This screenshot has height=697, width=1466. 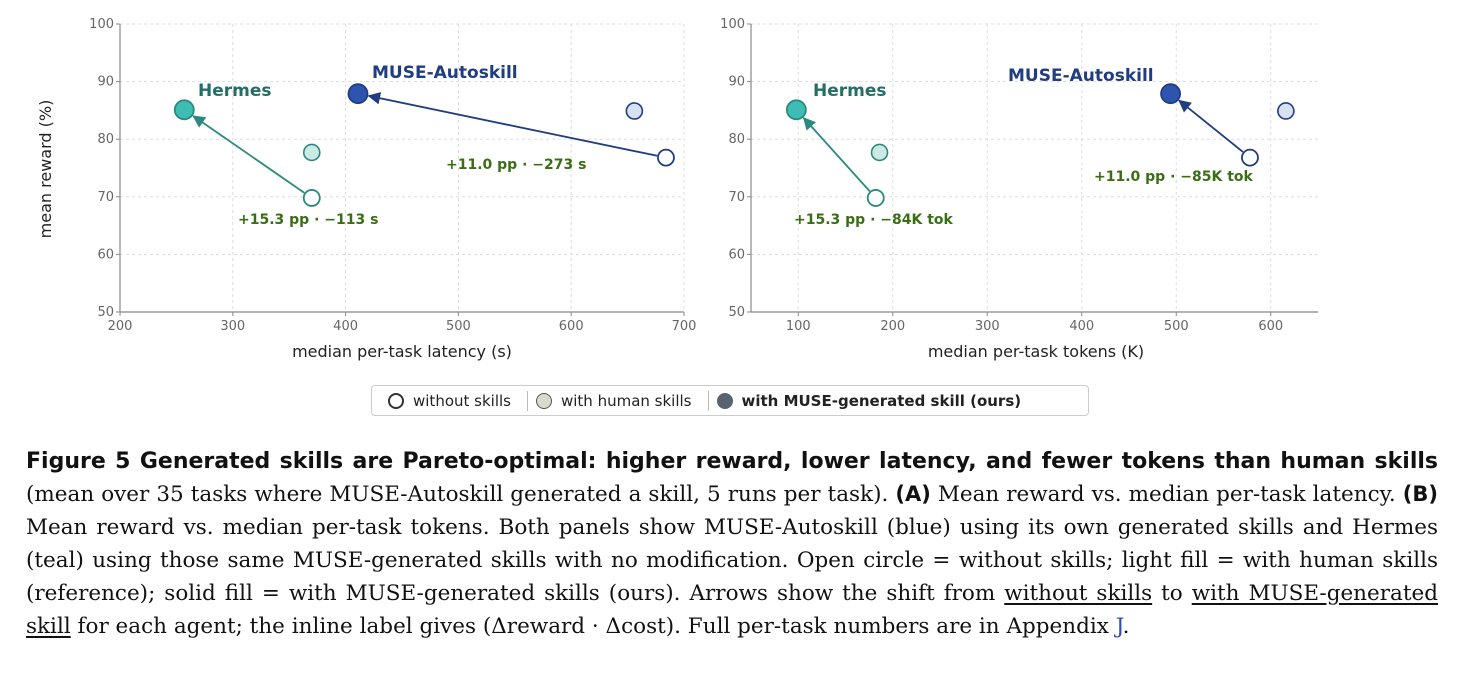 I want to click on panel-a-xlabel: median per-task latency (s), so click(x=402, y=351).